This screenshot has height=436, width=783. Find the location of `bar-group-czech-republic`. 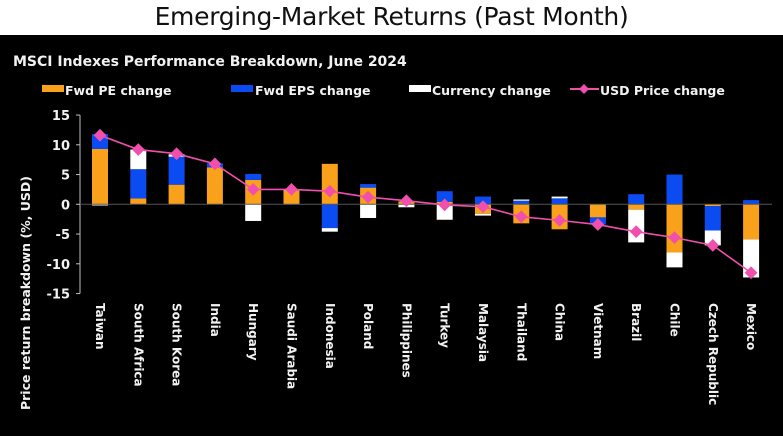

bar-group-czech-republic is located at coordinates (712, 225).